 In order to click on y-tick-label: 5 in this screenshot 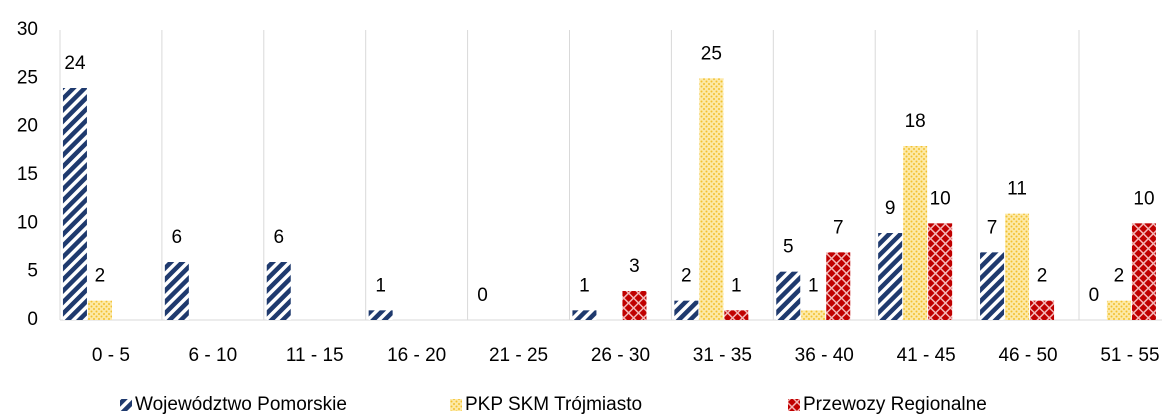, I will do `click(32, 271)`.